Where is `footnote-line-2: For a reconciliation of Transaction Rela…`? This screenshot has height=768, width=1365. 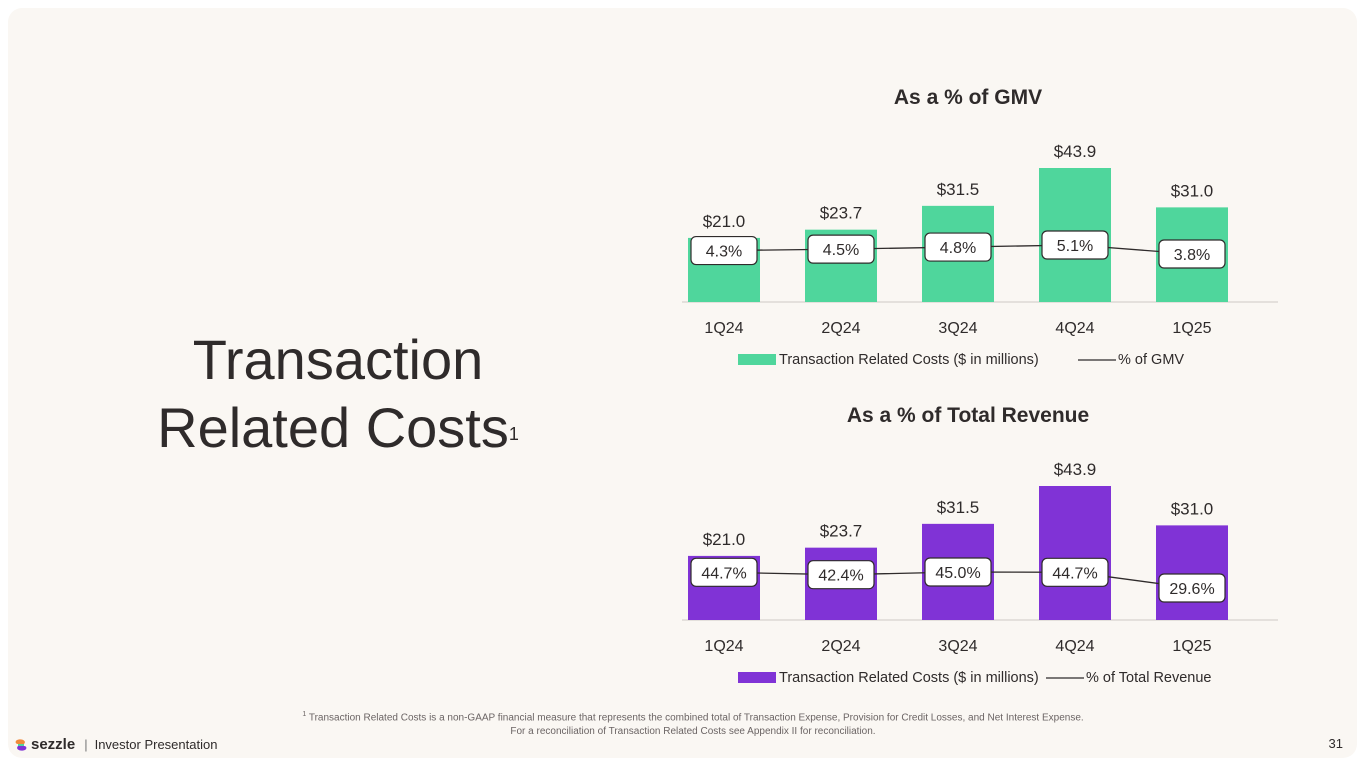 footnote-line-2: For a reconciliation of Transaction Rela… is located at coordinates (693, 732).